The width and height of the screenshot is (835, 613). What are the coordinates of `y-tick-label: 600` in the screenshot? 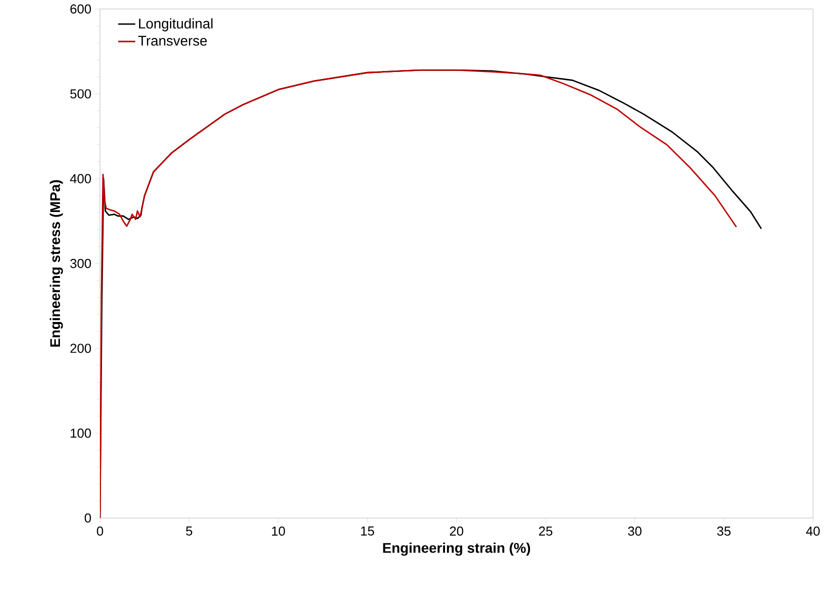 It's located at (80, 9).